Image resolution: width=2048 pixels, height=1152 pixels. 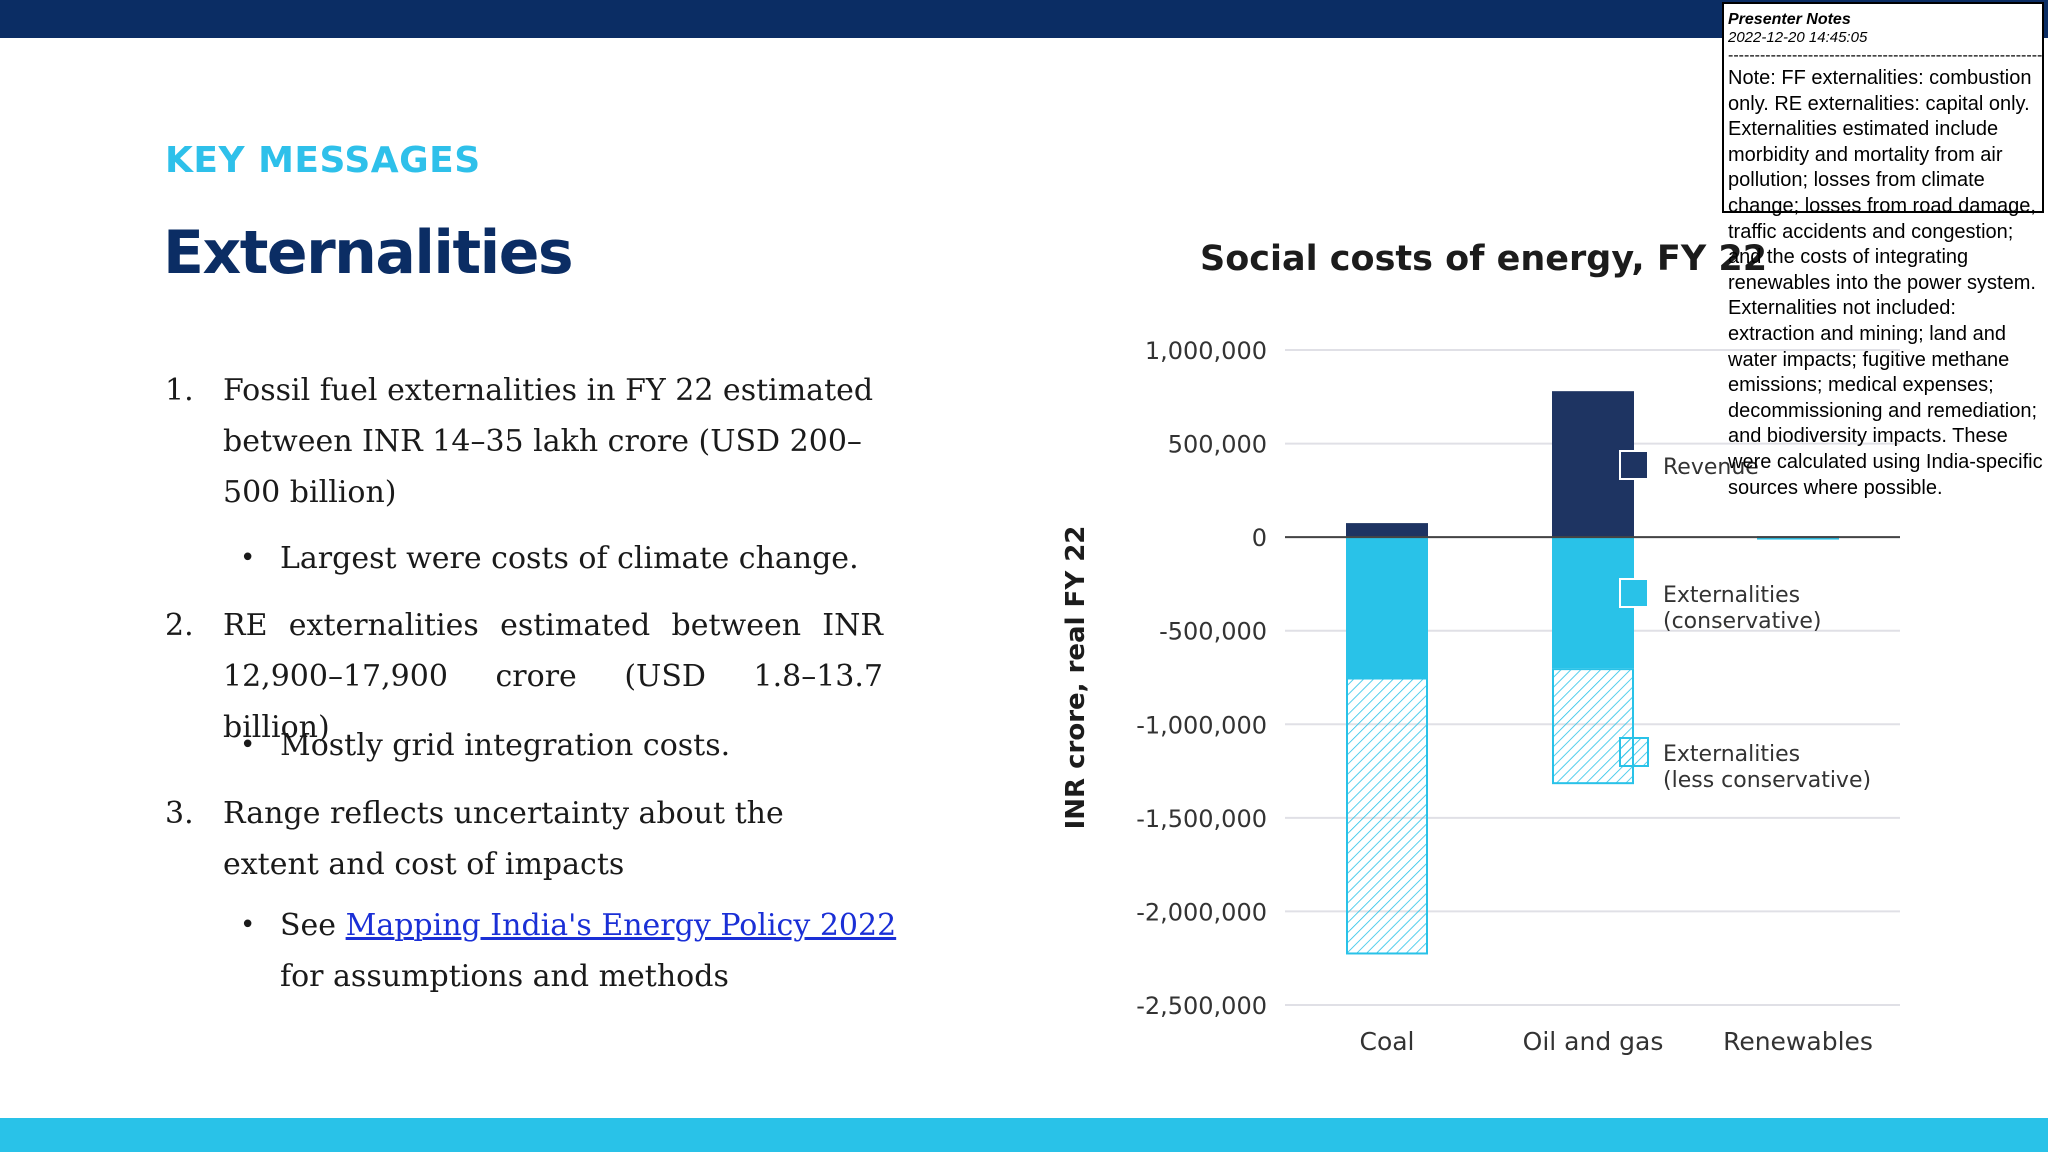 What do you see at coordinates (1076, 678) in the screenshot?
I see `y-axis-label: INR crore, real FY 22` at bounding box center [1076, 678].